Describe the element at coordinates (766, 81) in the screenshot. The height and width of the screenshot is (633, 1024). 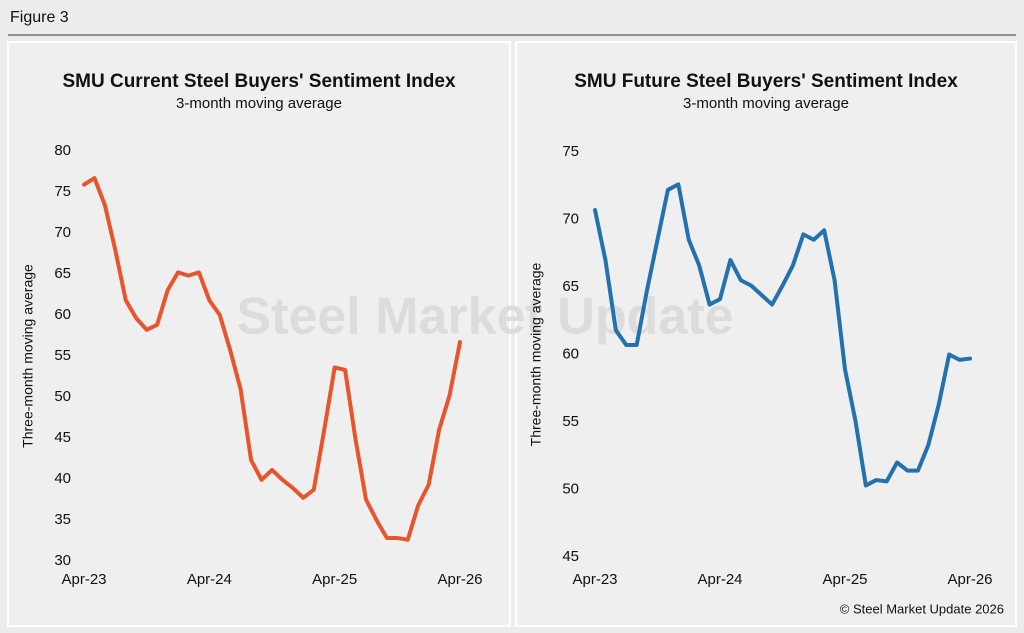
I see `chart-title: SMU Future Steel Buyers' Sentiment Index` at that location.